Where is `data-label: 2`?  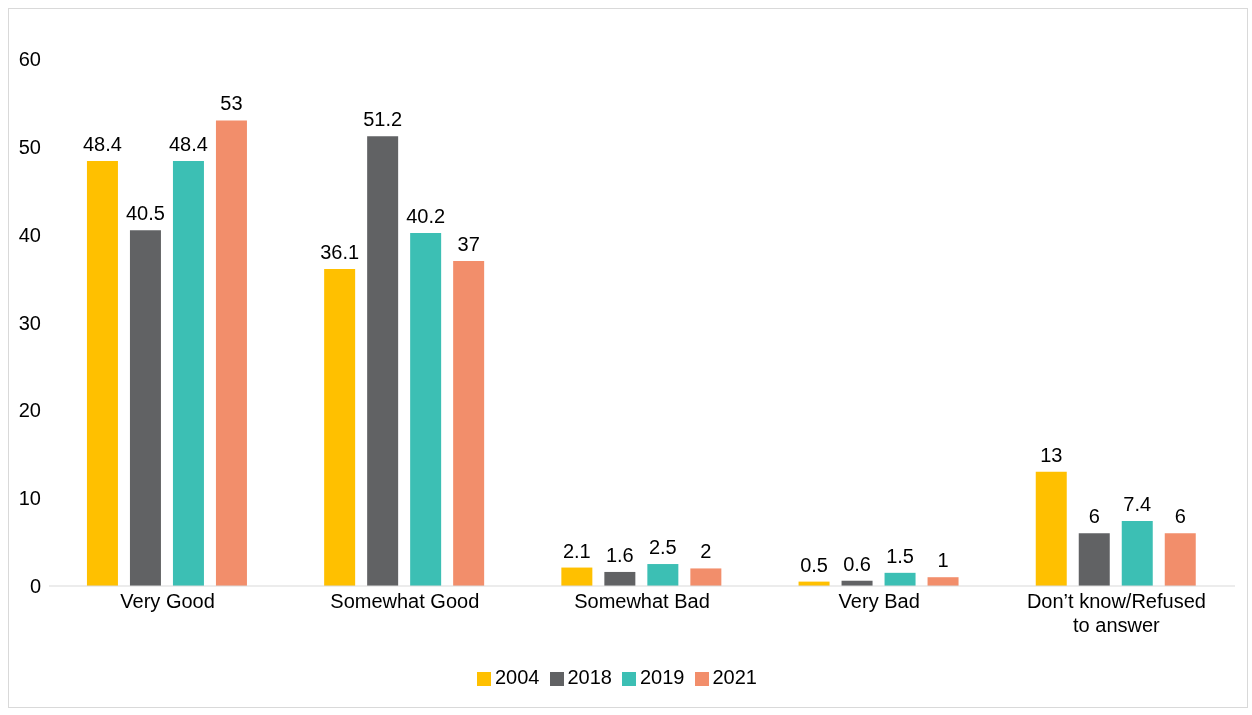
data-label: 2 is located at coordinates (706, 551).